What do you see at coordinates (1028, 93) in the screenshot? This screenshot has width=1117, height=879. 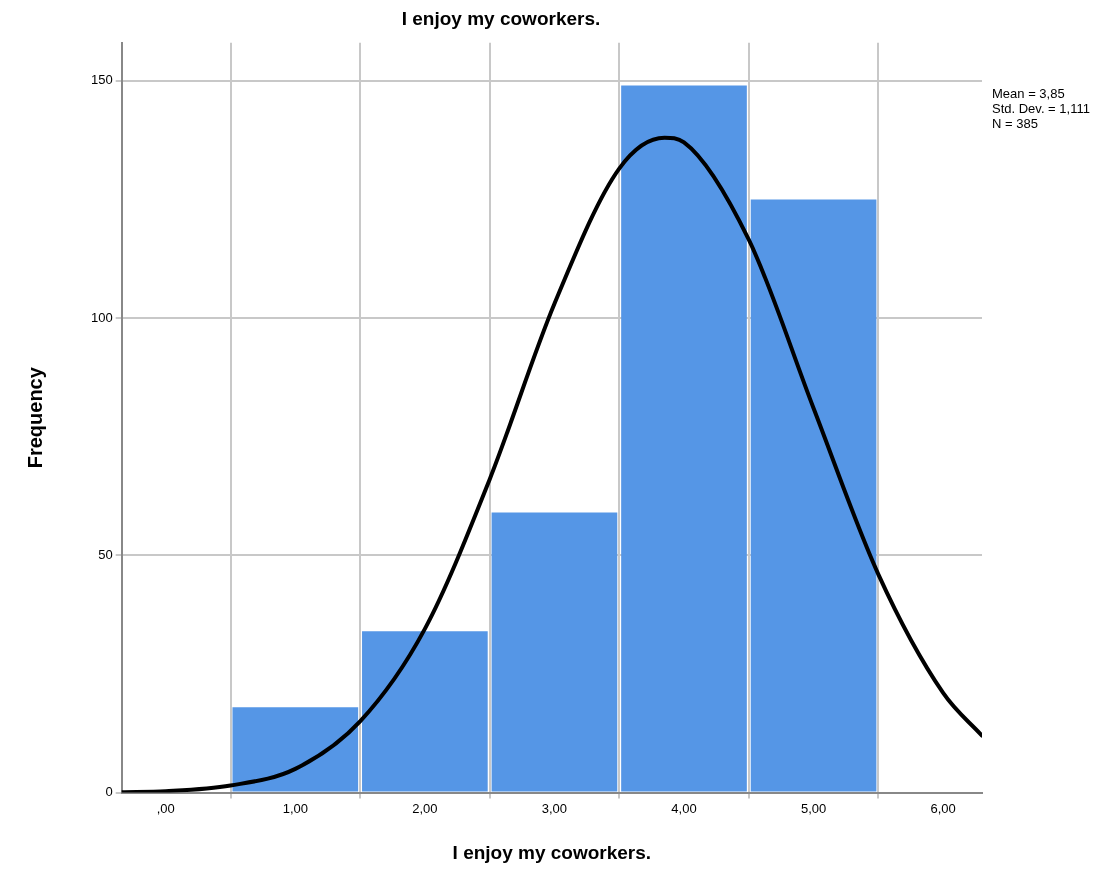 I see `text: Mean = 3,85` at bounding box center [1028, 93].